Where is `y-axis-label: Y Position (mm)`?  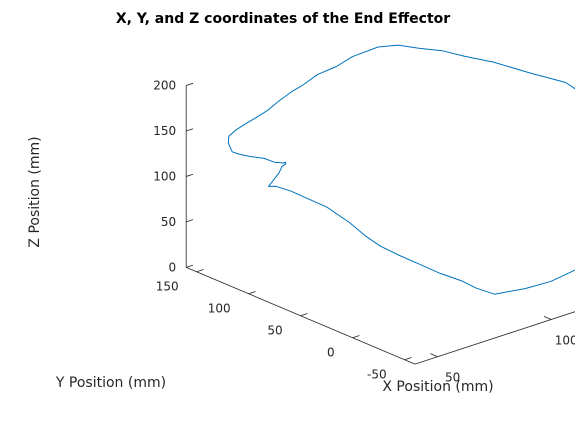
y-axis-label: Y Position (mm) is located at coordinates (110, 383).